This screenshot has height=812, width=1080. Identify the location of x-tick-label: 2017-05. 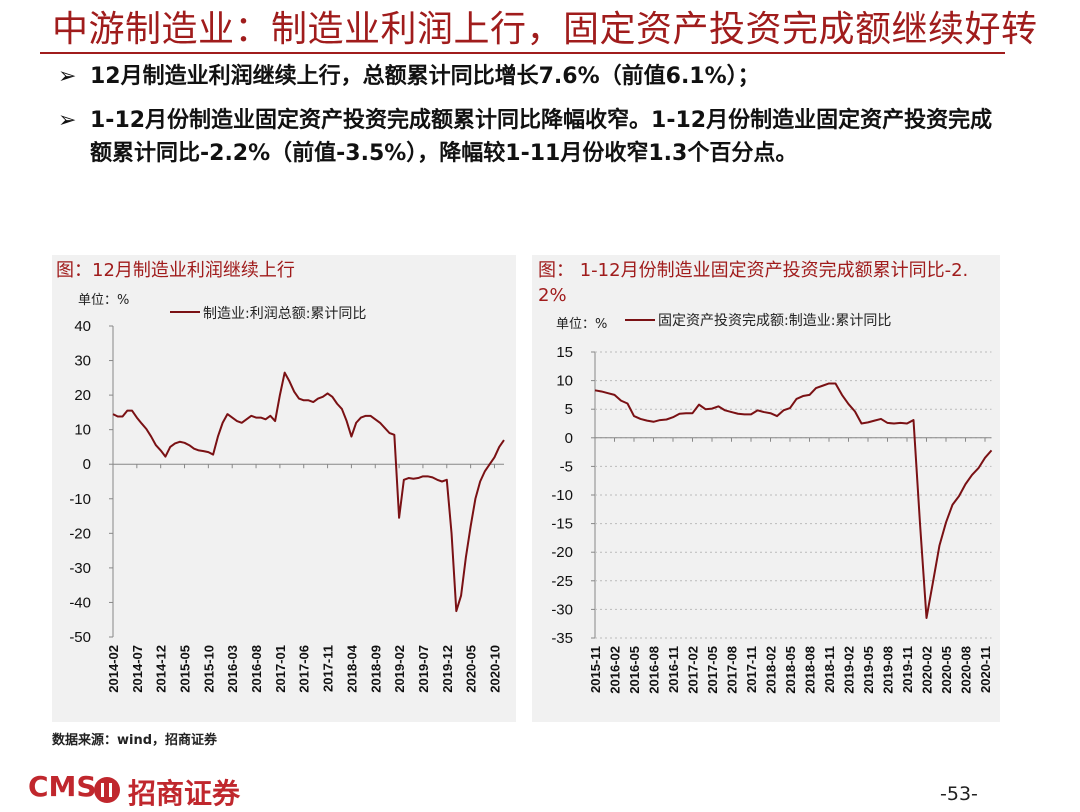
(712, 670).